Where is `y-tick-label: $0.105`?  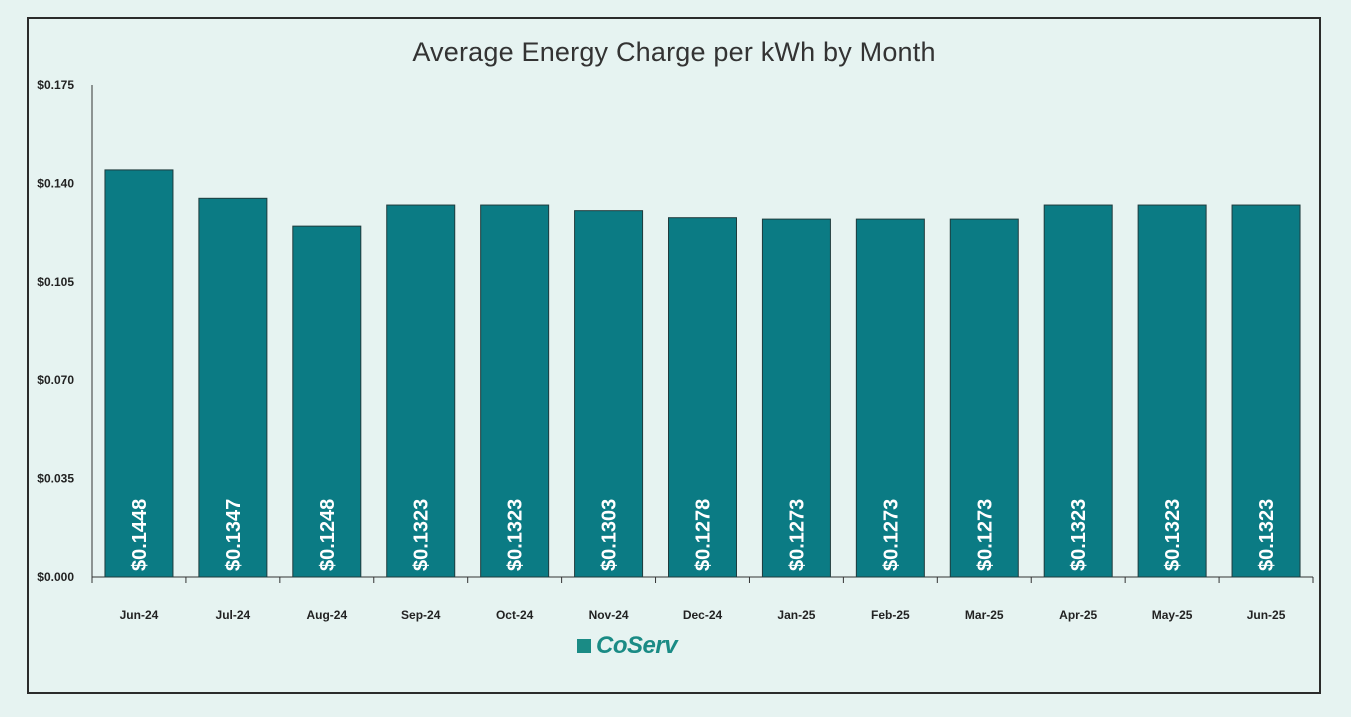 y-tick-label: $0.105 is located at coordinates (55, 282).